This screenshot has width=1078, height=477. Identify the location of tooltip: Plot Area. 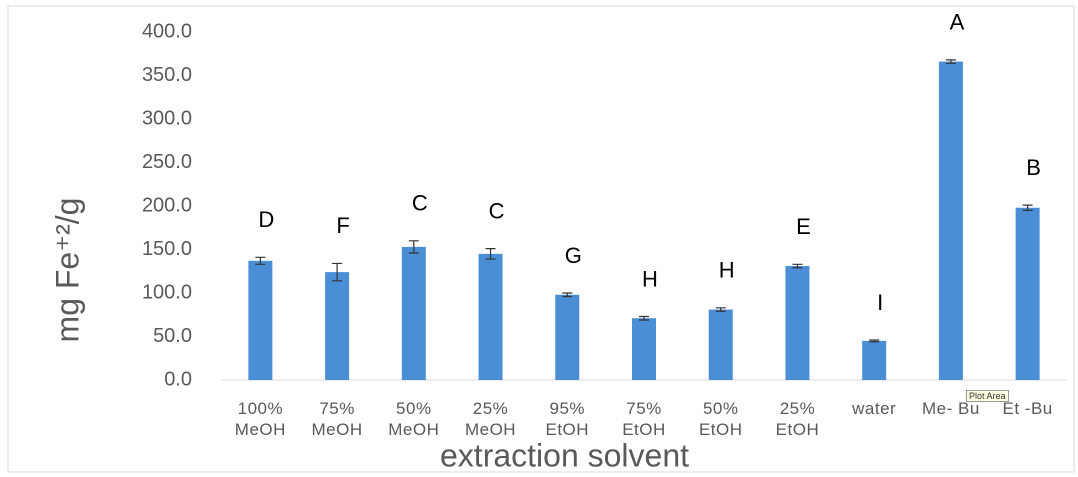
(987, 396).